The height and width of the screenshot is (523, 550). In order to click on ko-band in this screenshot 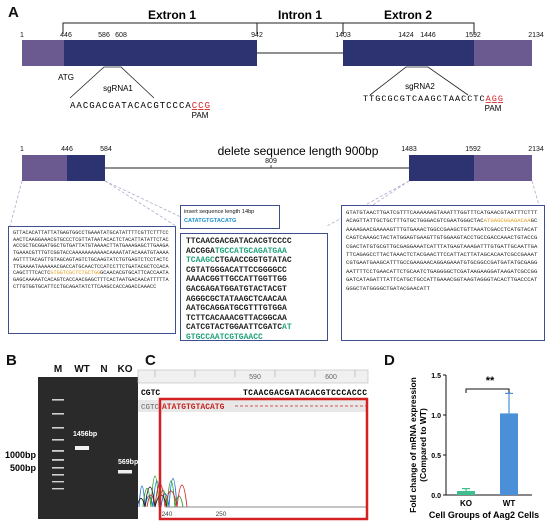, I will do `click(125, 472)`.